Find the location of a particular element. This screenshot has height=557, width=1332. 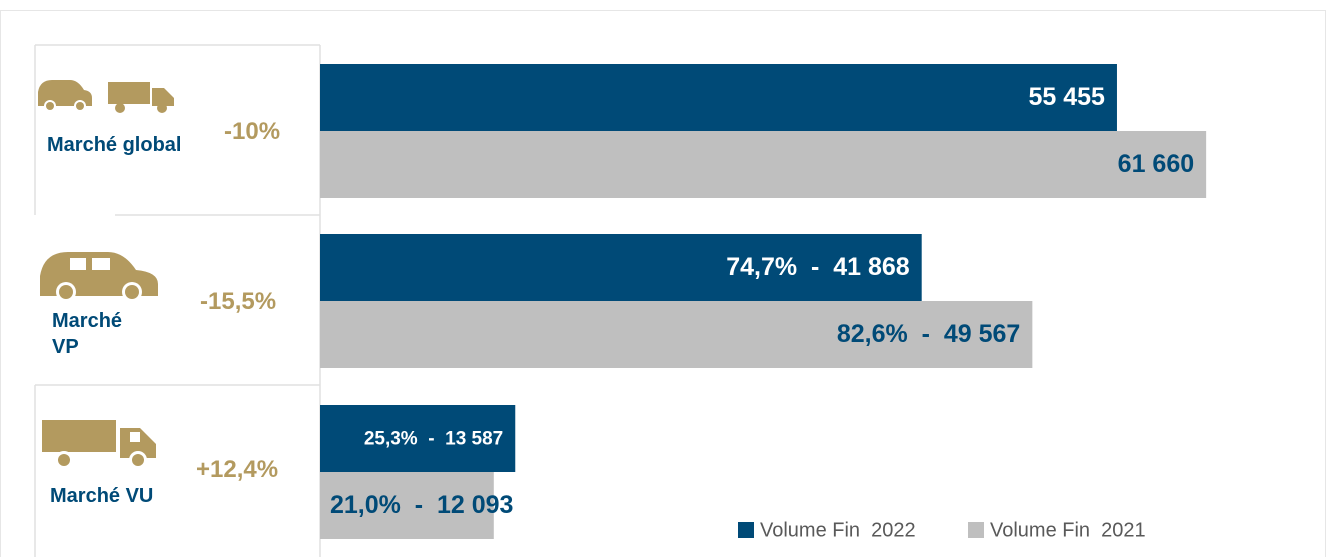

value-label: 21,0% - 12 093 is located at coordinates (421, 505).